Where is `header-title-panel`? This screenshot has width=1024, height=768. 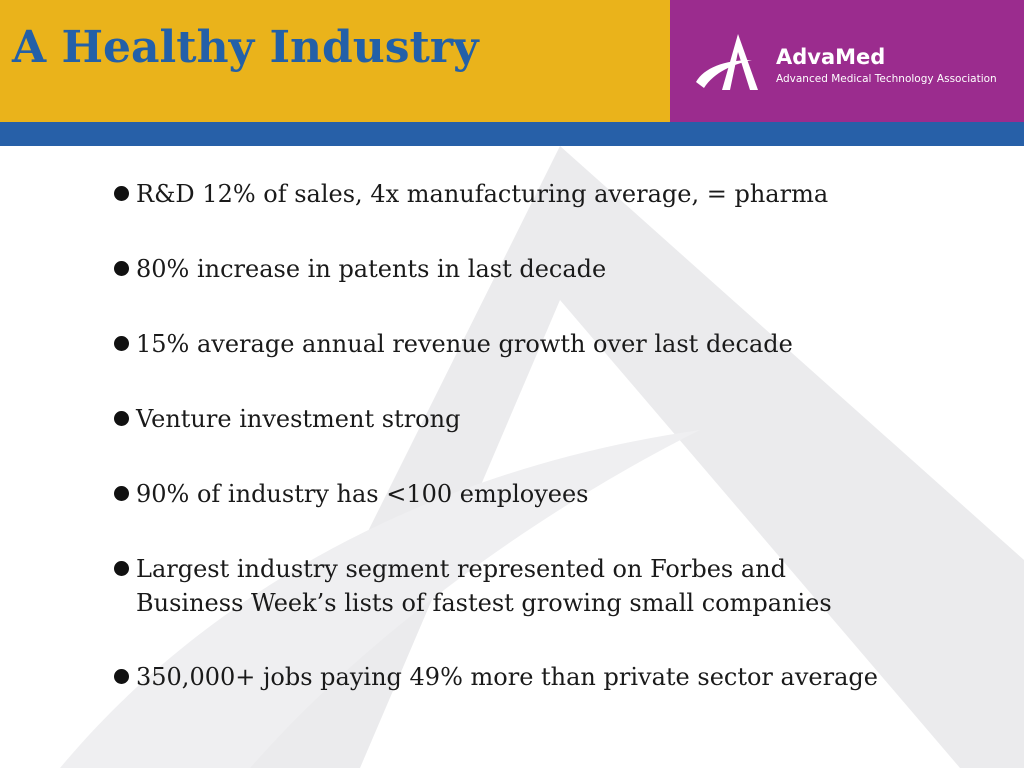 header-title-panel is located at coordinates (335, 61).